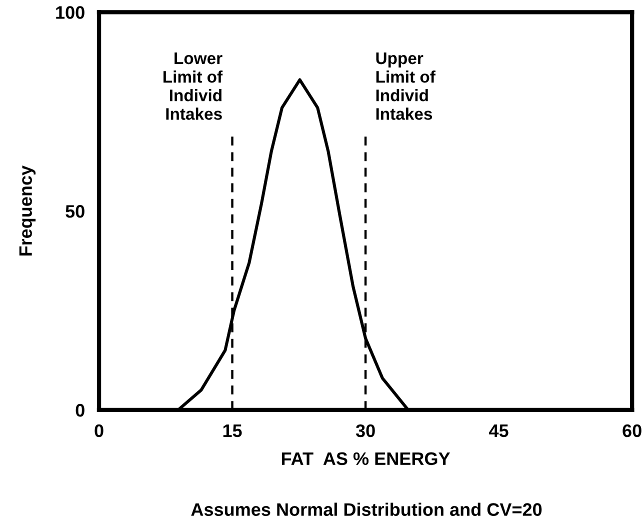 The width and height of the screenshot is (643, 529). Describe the element at coordinates (99, 431) in the screenshot. I see `x-tick-label: 0` at that location.